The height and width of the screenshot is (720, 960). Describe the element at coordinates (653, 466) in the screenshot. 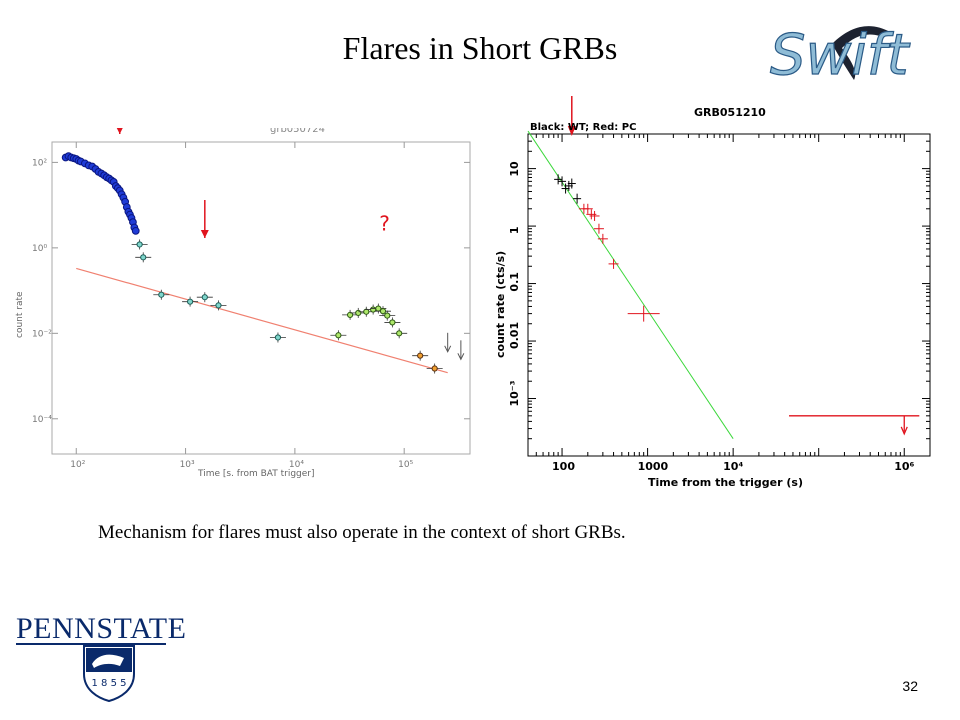

I see `chart2-xtick-label: 1000` at that location.